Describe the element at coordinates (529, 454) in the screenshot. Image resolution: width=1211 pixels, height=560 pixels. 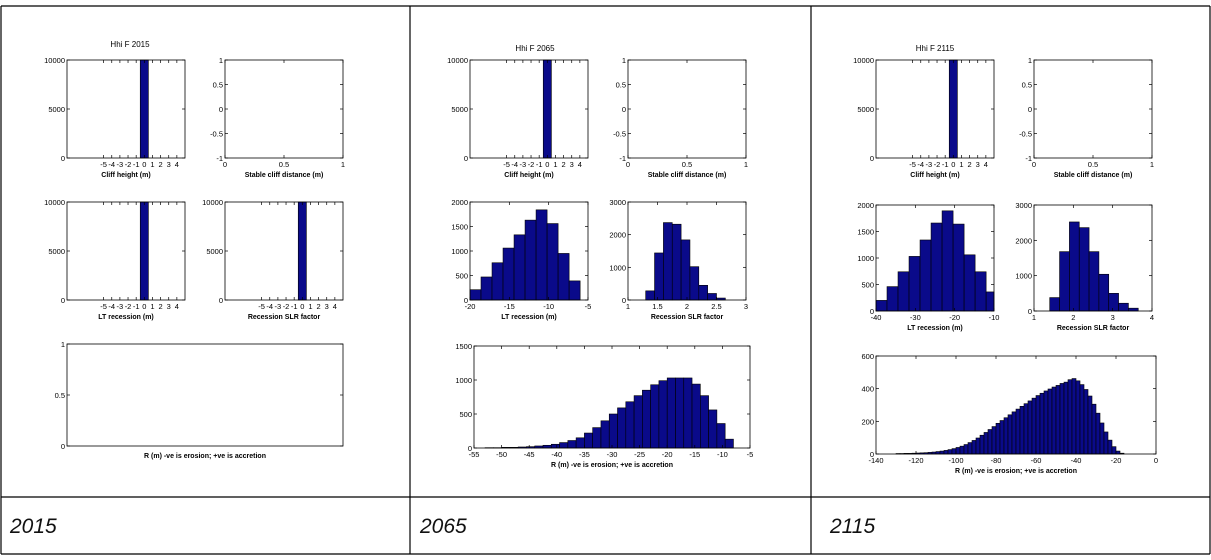
I see `x-tick-label: -45` at that location.